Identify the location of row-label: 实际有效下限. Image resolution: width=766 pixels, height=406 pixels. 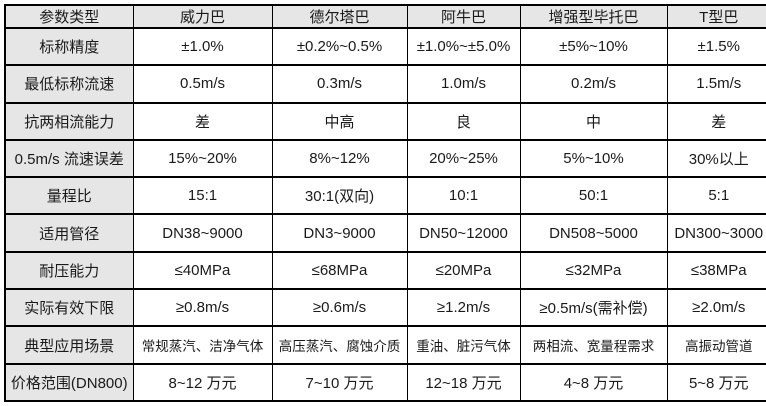
(69, 308).